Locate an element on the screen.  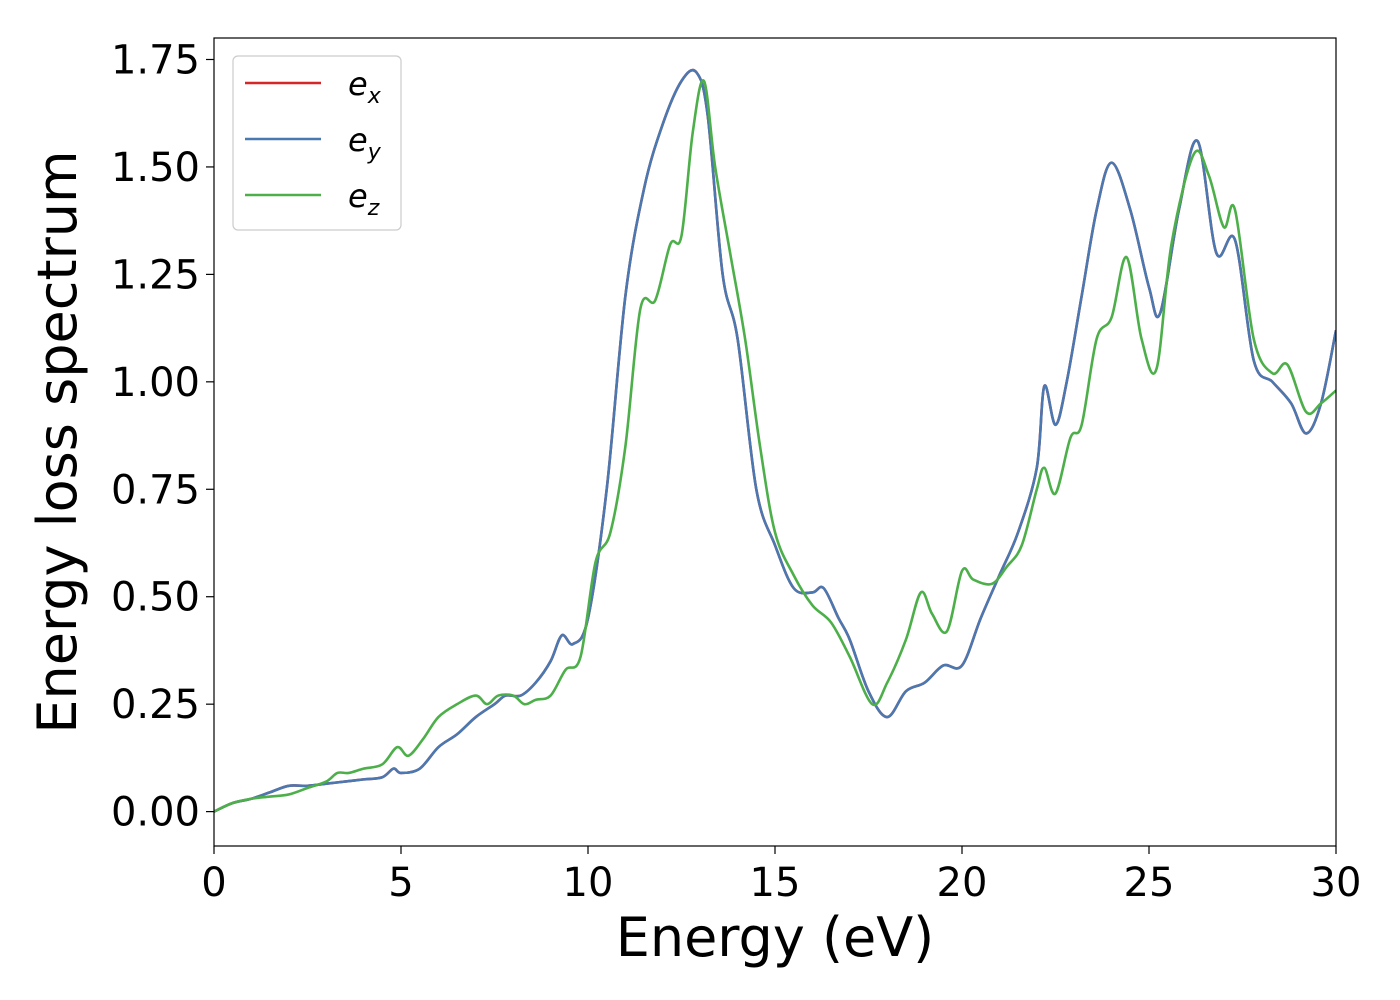
legend-box is located at coordinates (317, 143).